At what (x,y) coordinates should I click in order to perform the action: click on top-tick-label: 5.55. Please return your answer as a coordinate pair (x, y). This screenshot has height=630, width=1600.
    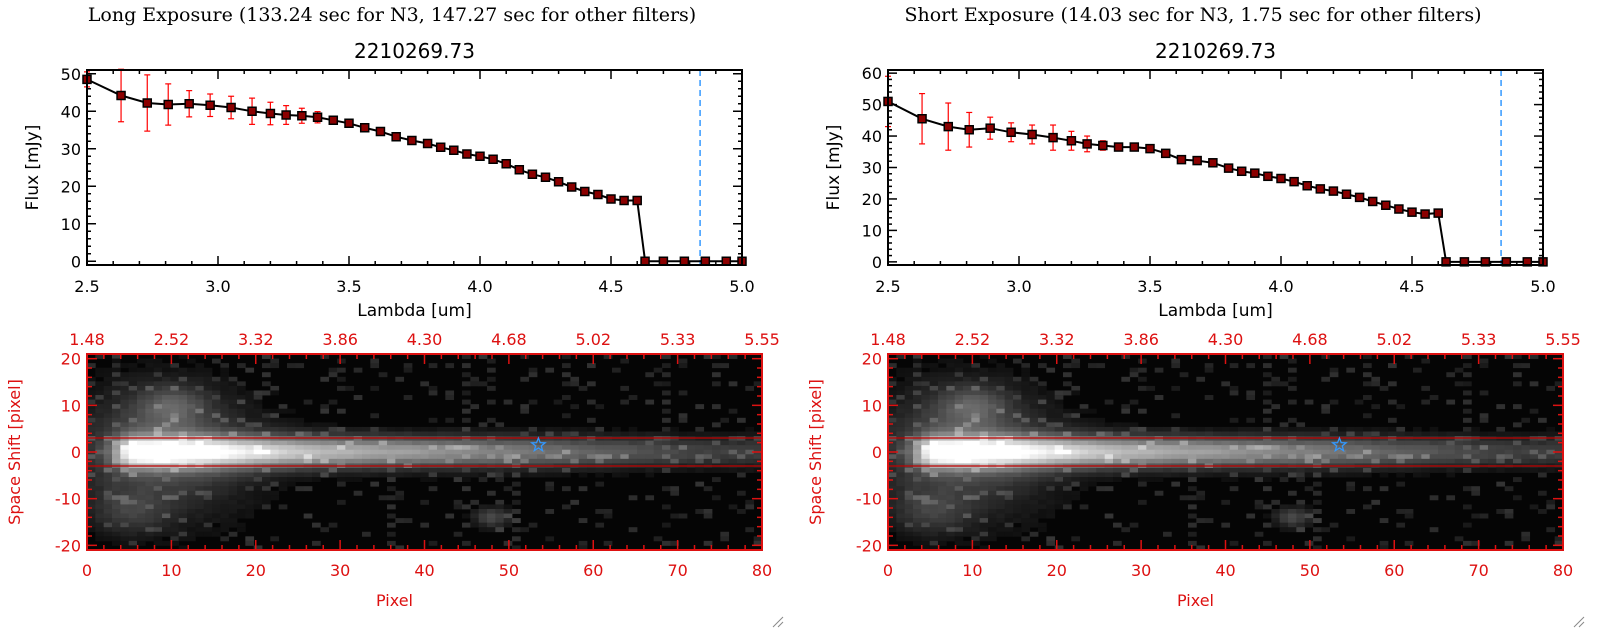
    Looking at the image, I should click on (762, 339).